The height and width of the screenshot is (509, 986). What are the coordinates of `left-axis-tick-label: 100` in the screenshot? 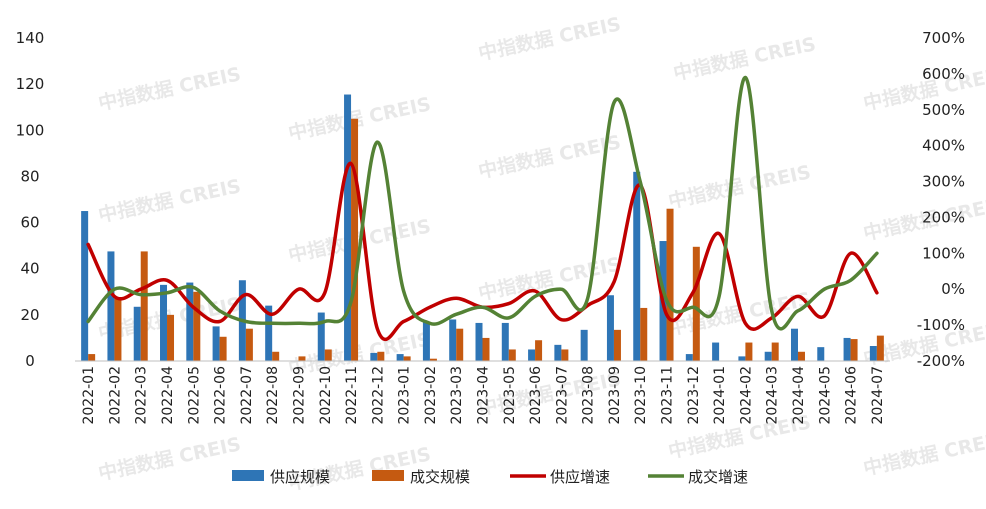 It's located at (30, 130).